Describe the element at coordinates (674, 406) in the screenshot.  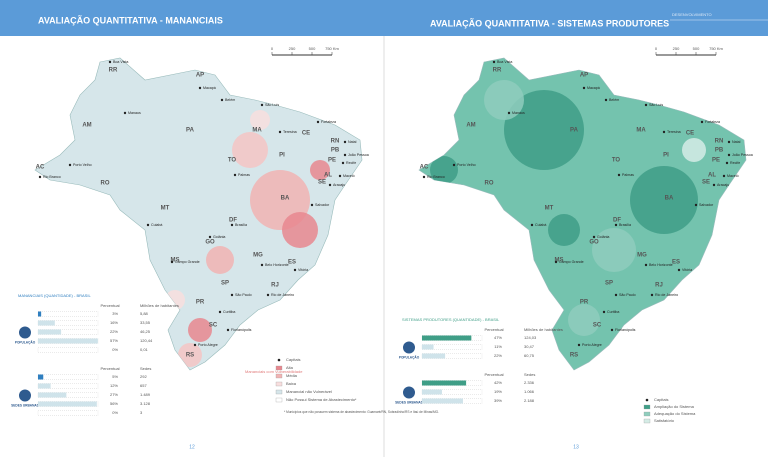
I see `legend-label: Ampliação do Sistema` at that location.